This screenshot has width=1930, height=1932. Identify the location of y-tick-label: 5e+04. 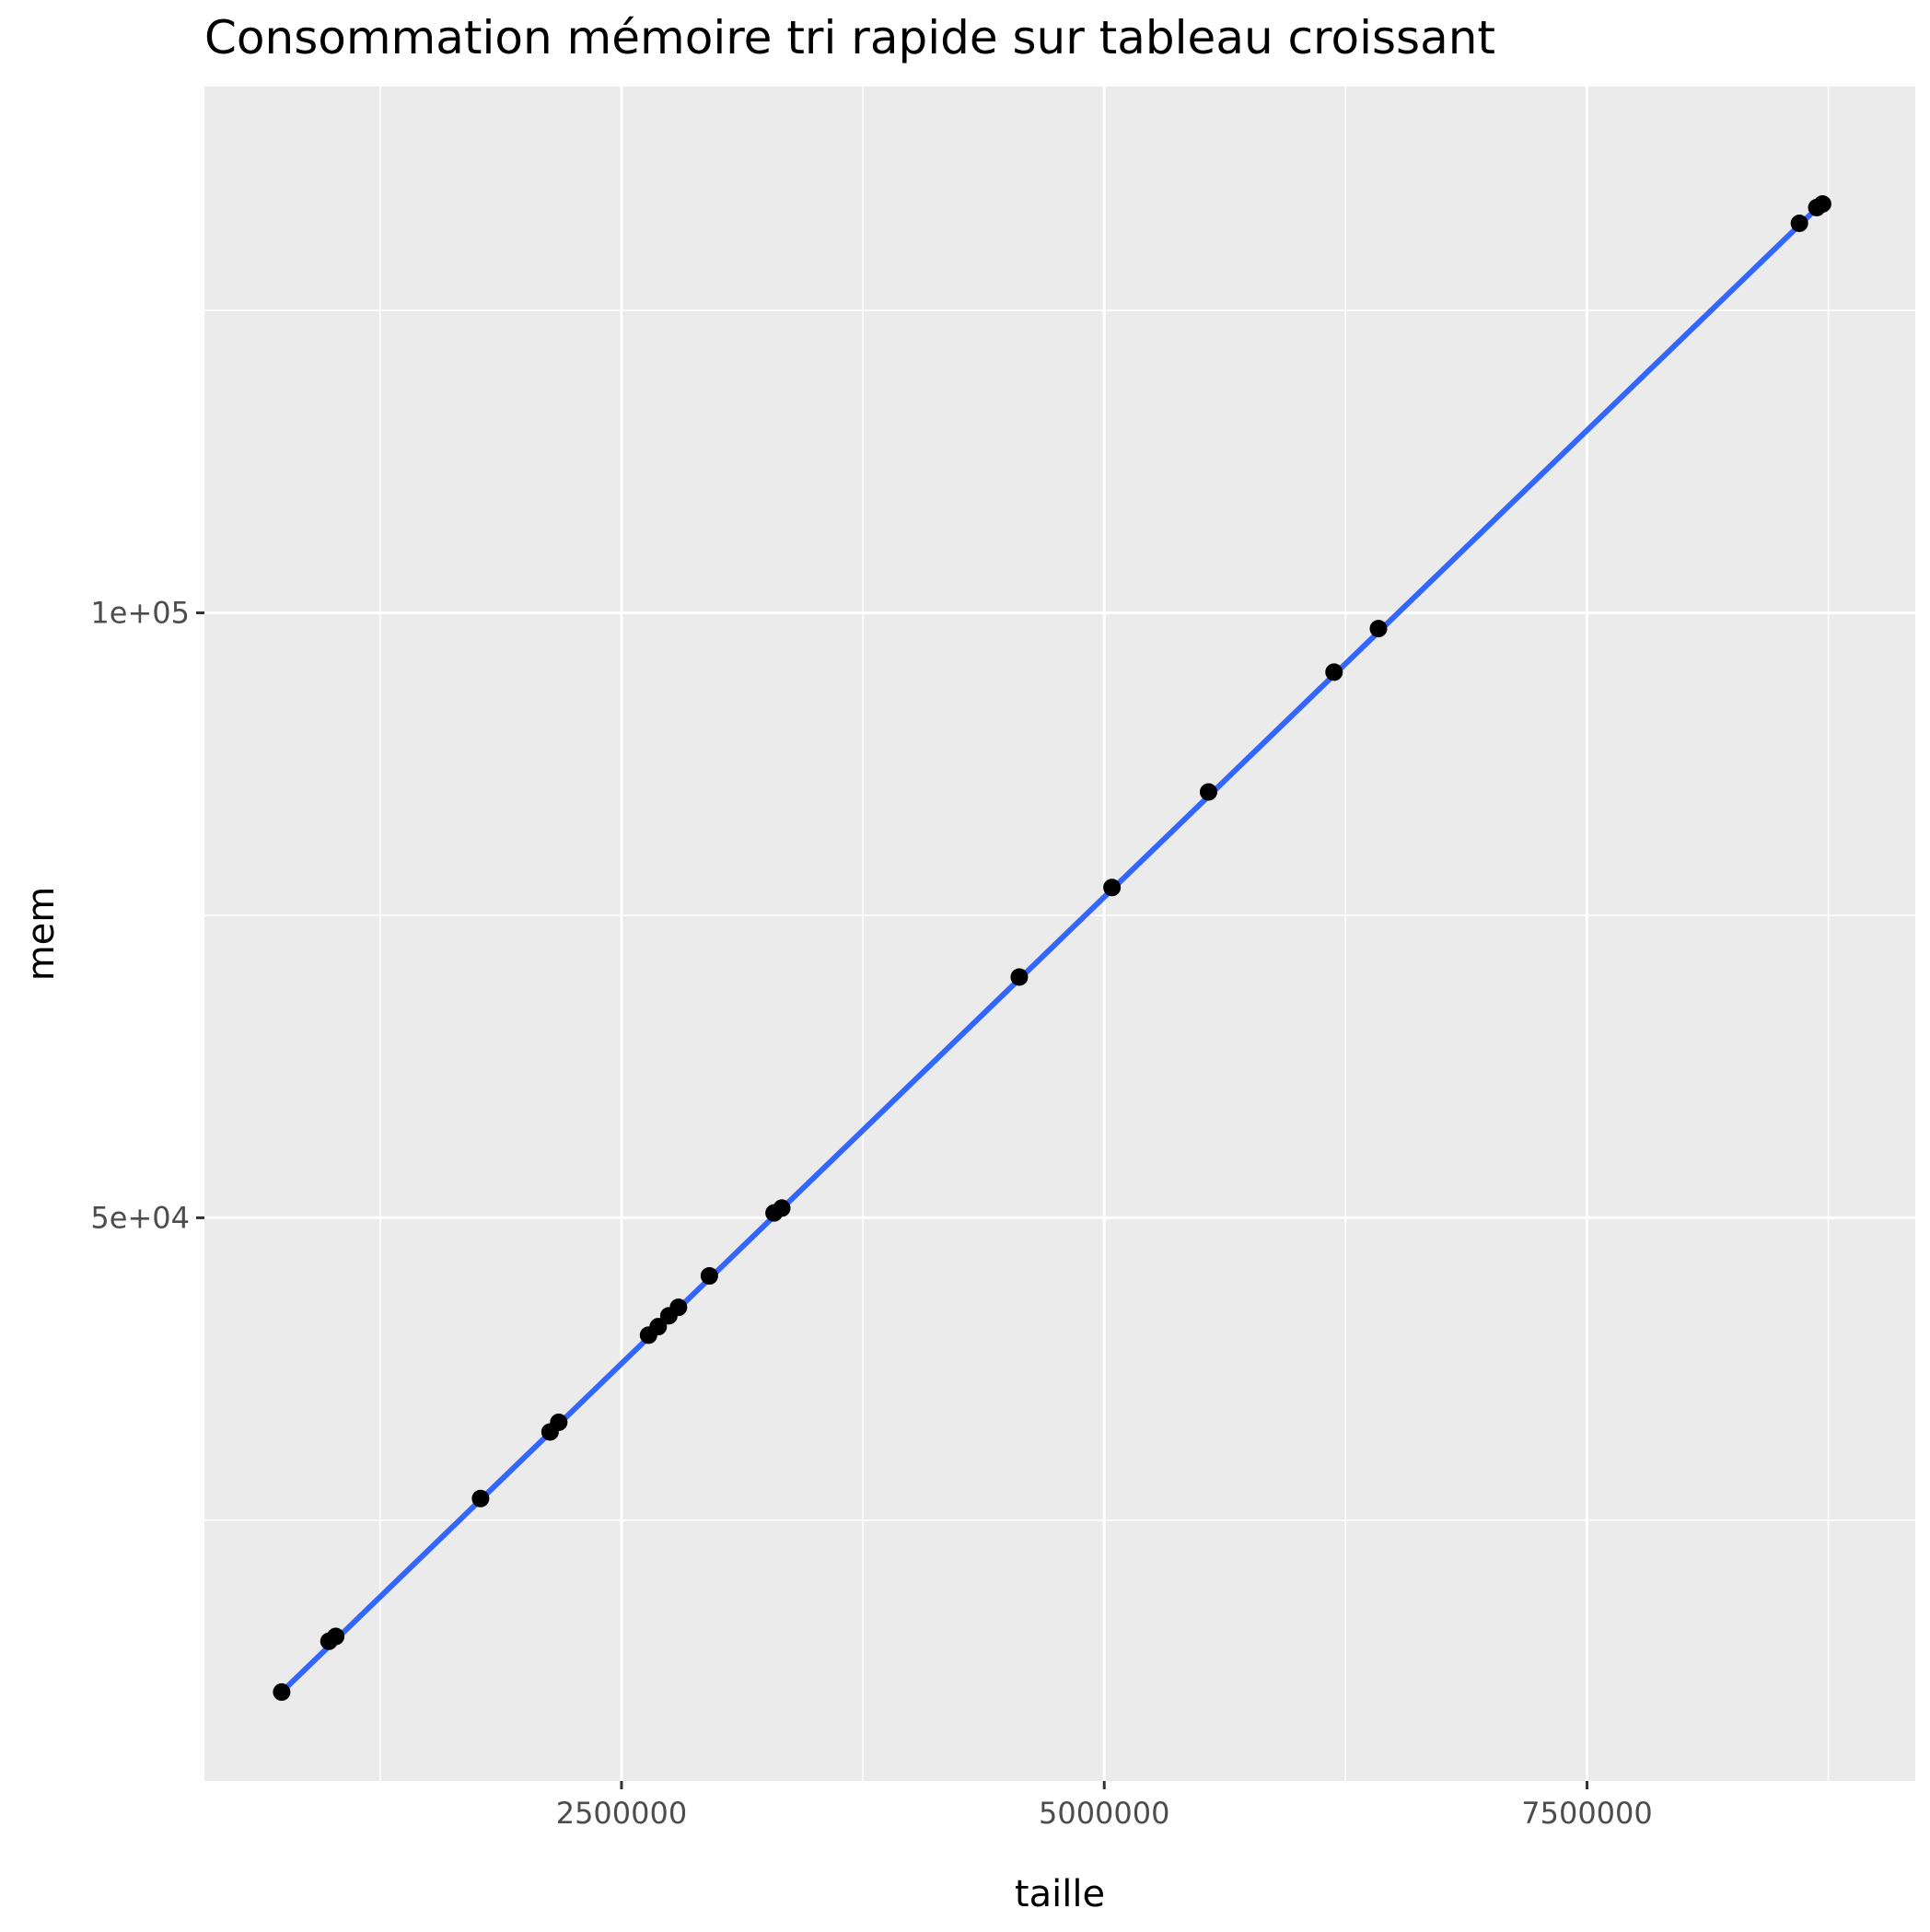
(140, 1217).